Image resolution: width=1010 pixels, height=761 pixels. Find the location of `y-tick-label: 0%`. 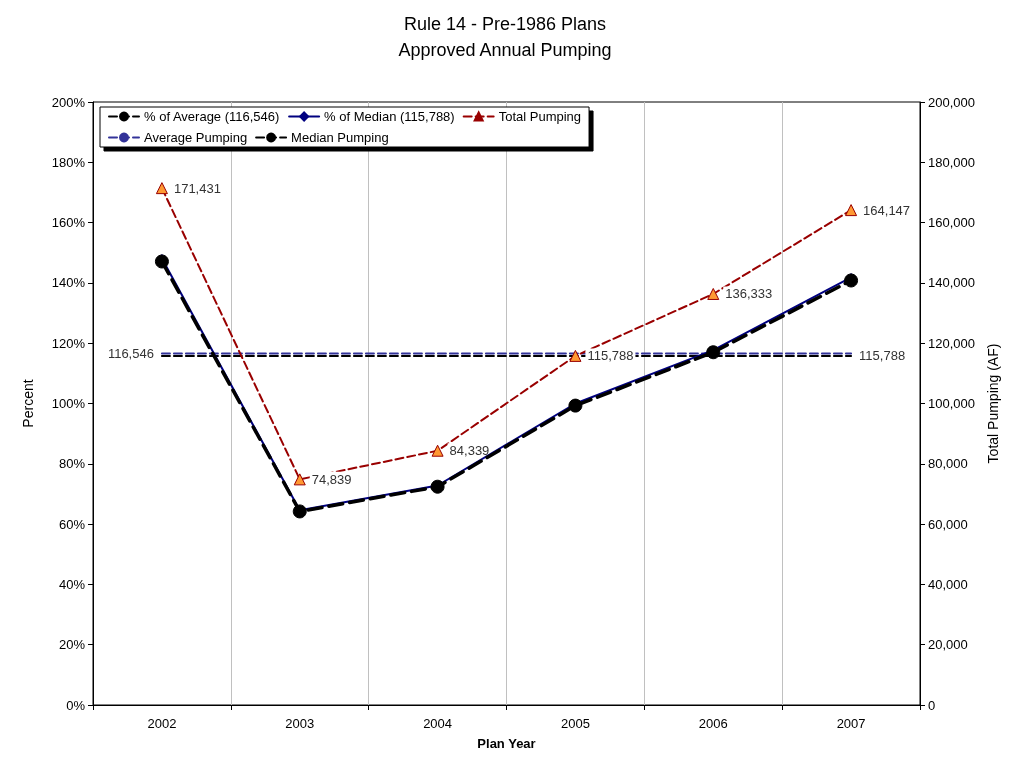

y-tick-label: 0% is located at coordinates (76, 705).